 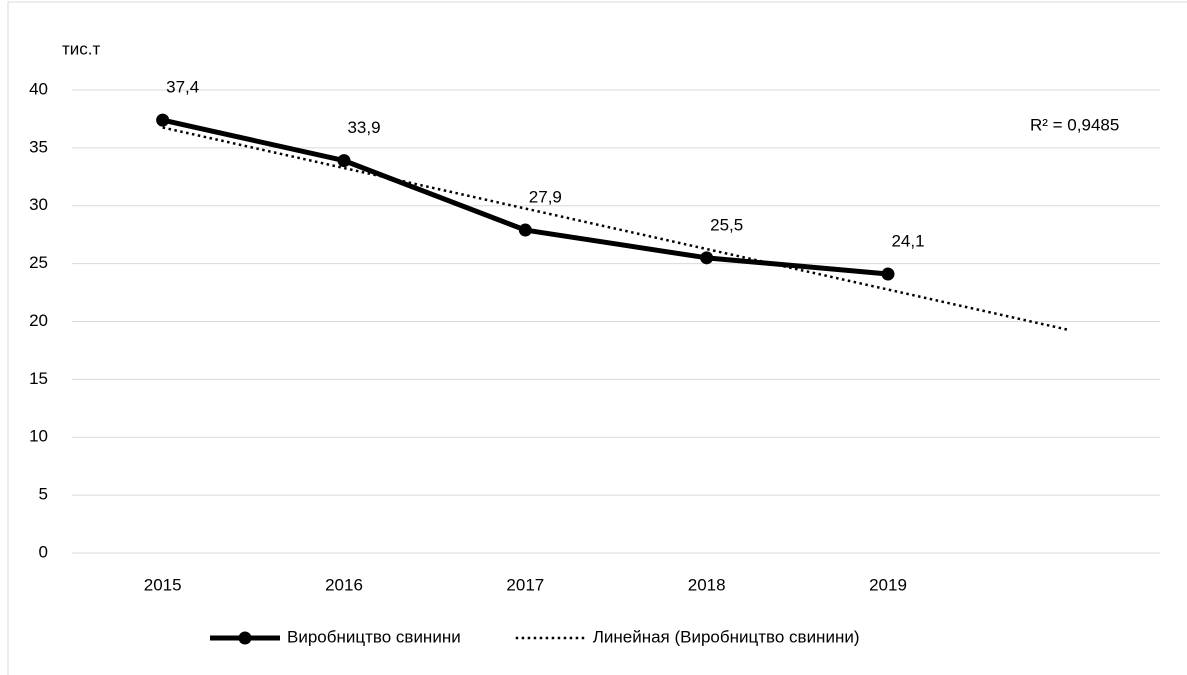 What do you see at coordinates (726, 636) in the screenshot?
I see `legend-label: Линейная (Виробництво свинини)` at bounding box center [726, 636].